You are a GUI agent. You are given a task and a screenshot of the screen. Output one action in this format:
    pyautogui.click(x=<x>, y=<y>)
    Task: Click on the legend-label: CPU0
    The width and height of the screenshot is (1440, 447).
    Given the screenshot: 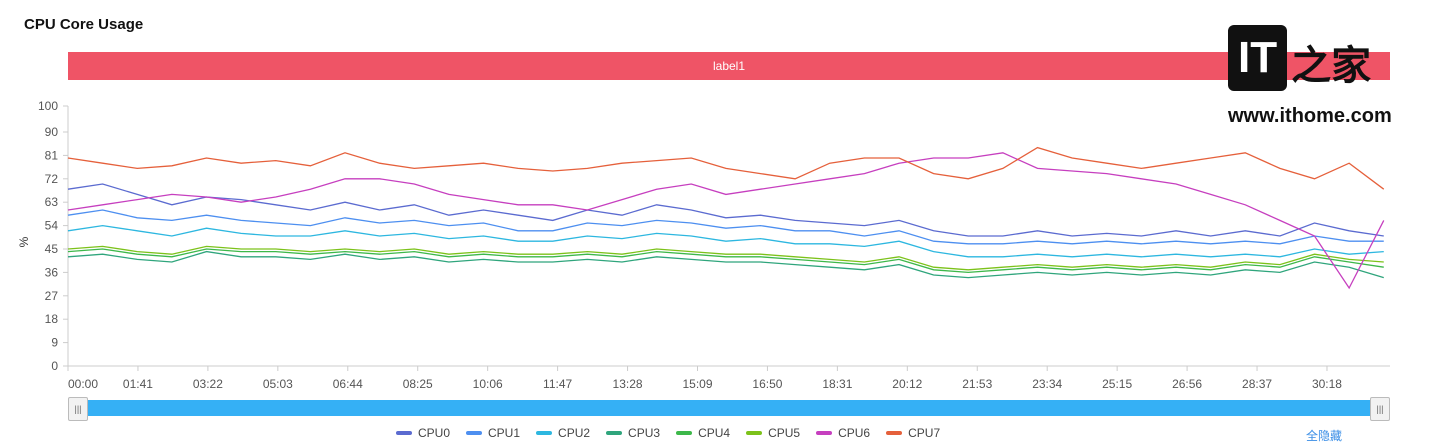 What is the action you would take?
    pyautogui.click(x=434, y=433)
    